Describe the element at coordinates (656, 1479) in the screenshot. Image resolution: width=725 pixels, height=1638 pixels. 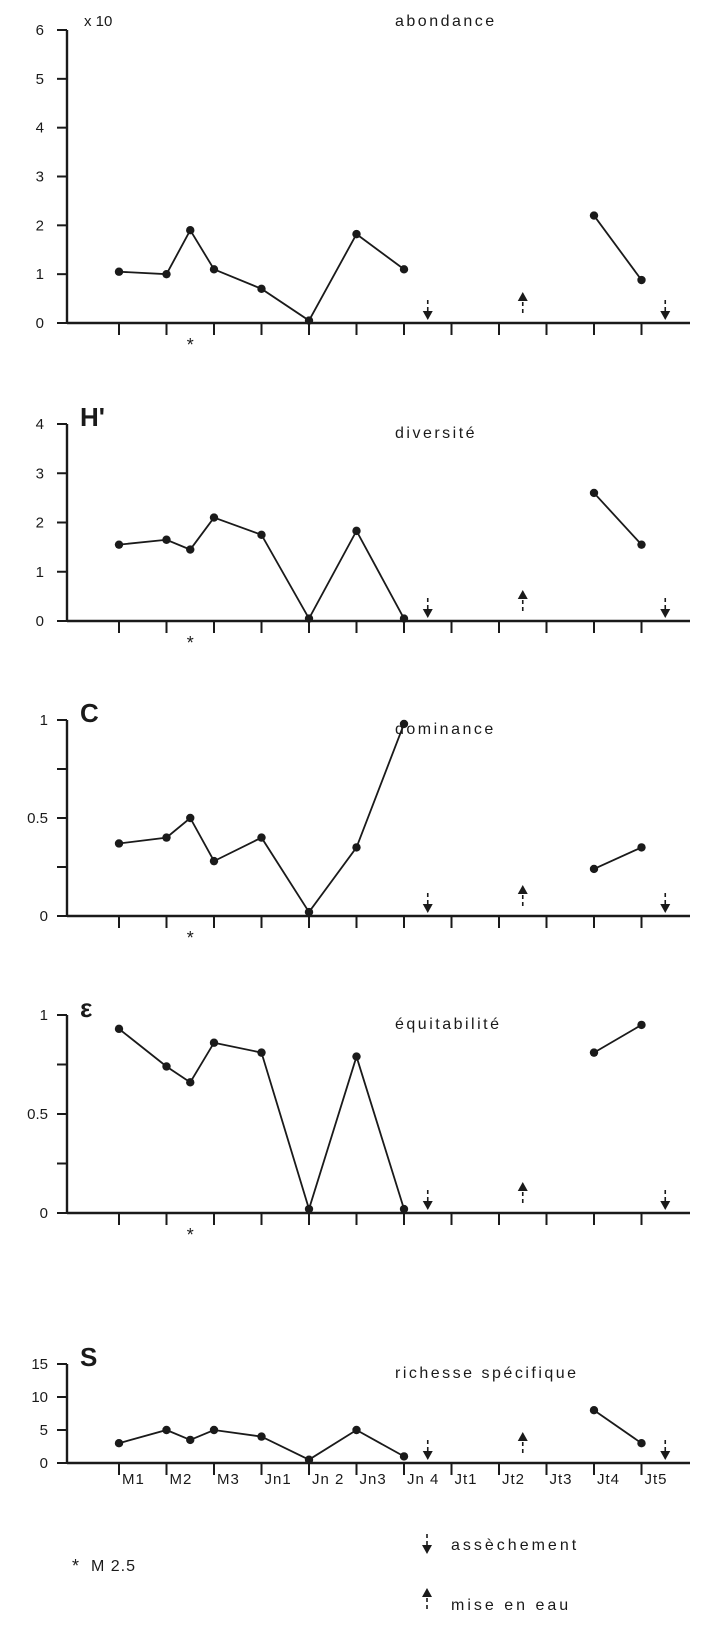
I see `x-category-label: Jt5` at that location.